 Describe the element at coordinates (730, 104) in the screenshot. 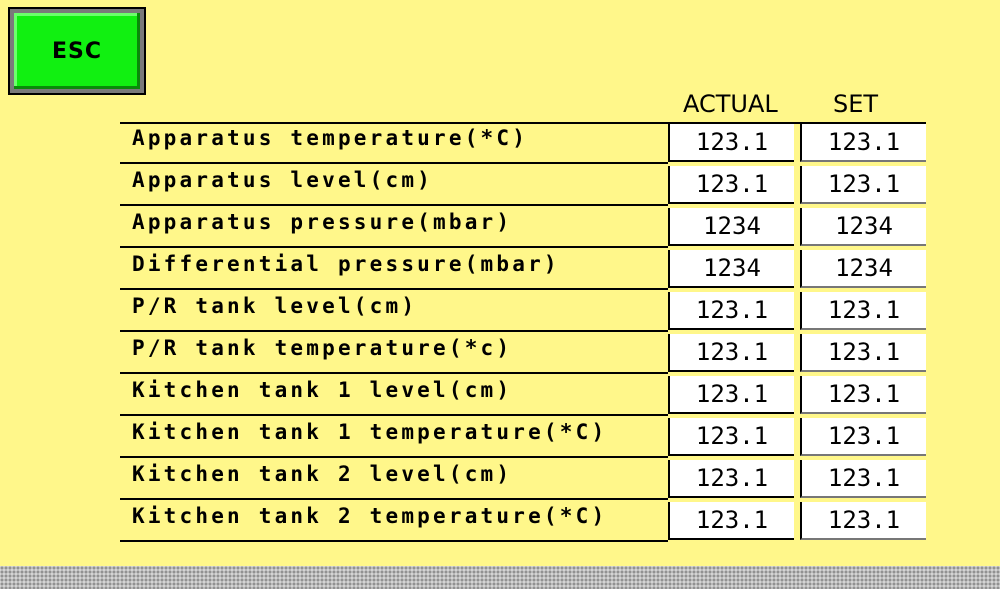

I see `actual-column-header: ACTUAL` at that location.